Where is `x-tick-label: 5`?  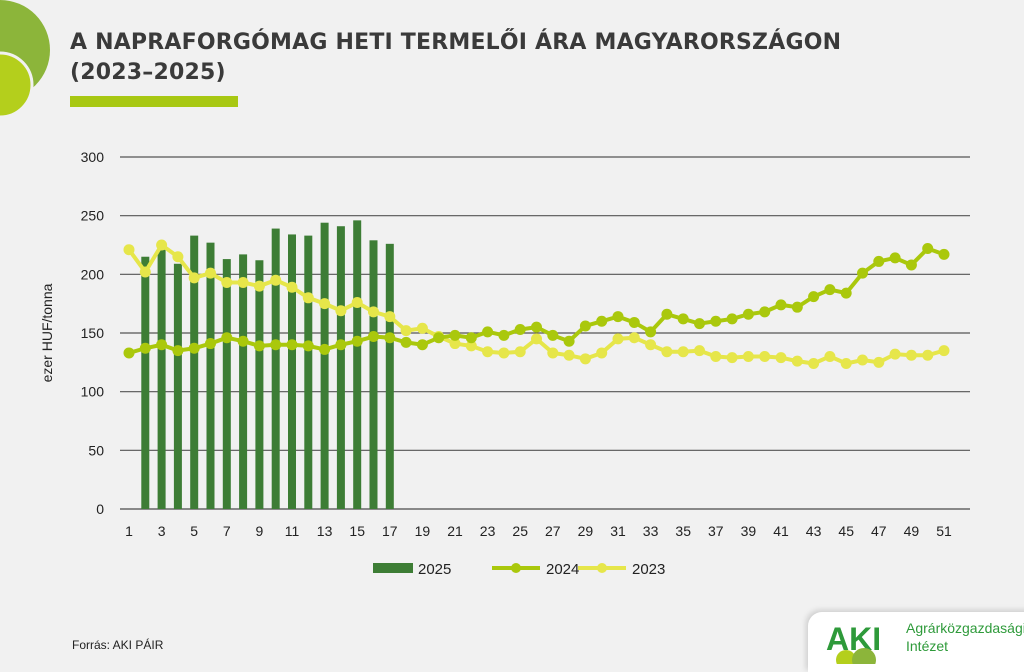 x-tick-label: 5 is located at coordinates (194, 531).